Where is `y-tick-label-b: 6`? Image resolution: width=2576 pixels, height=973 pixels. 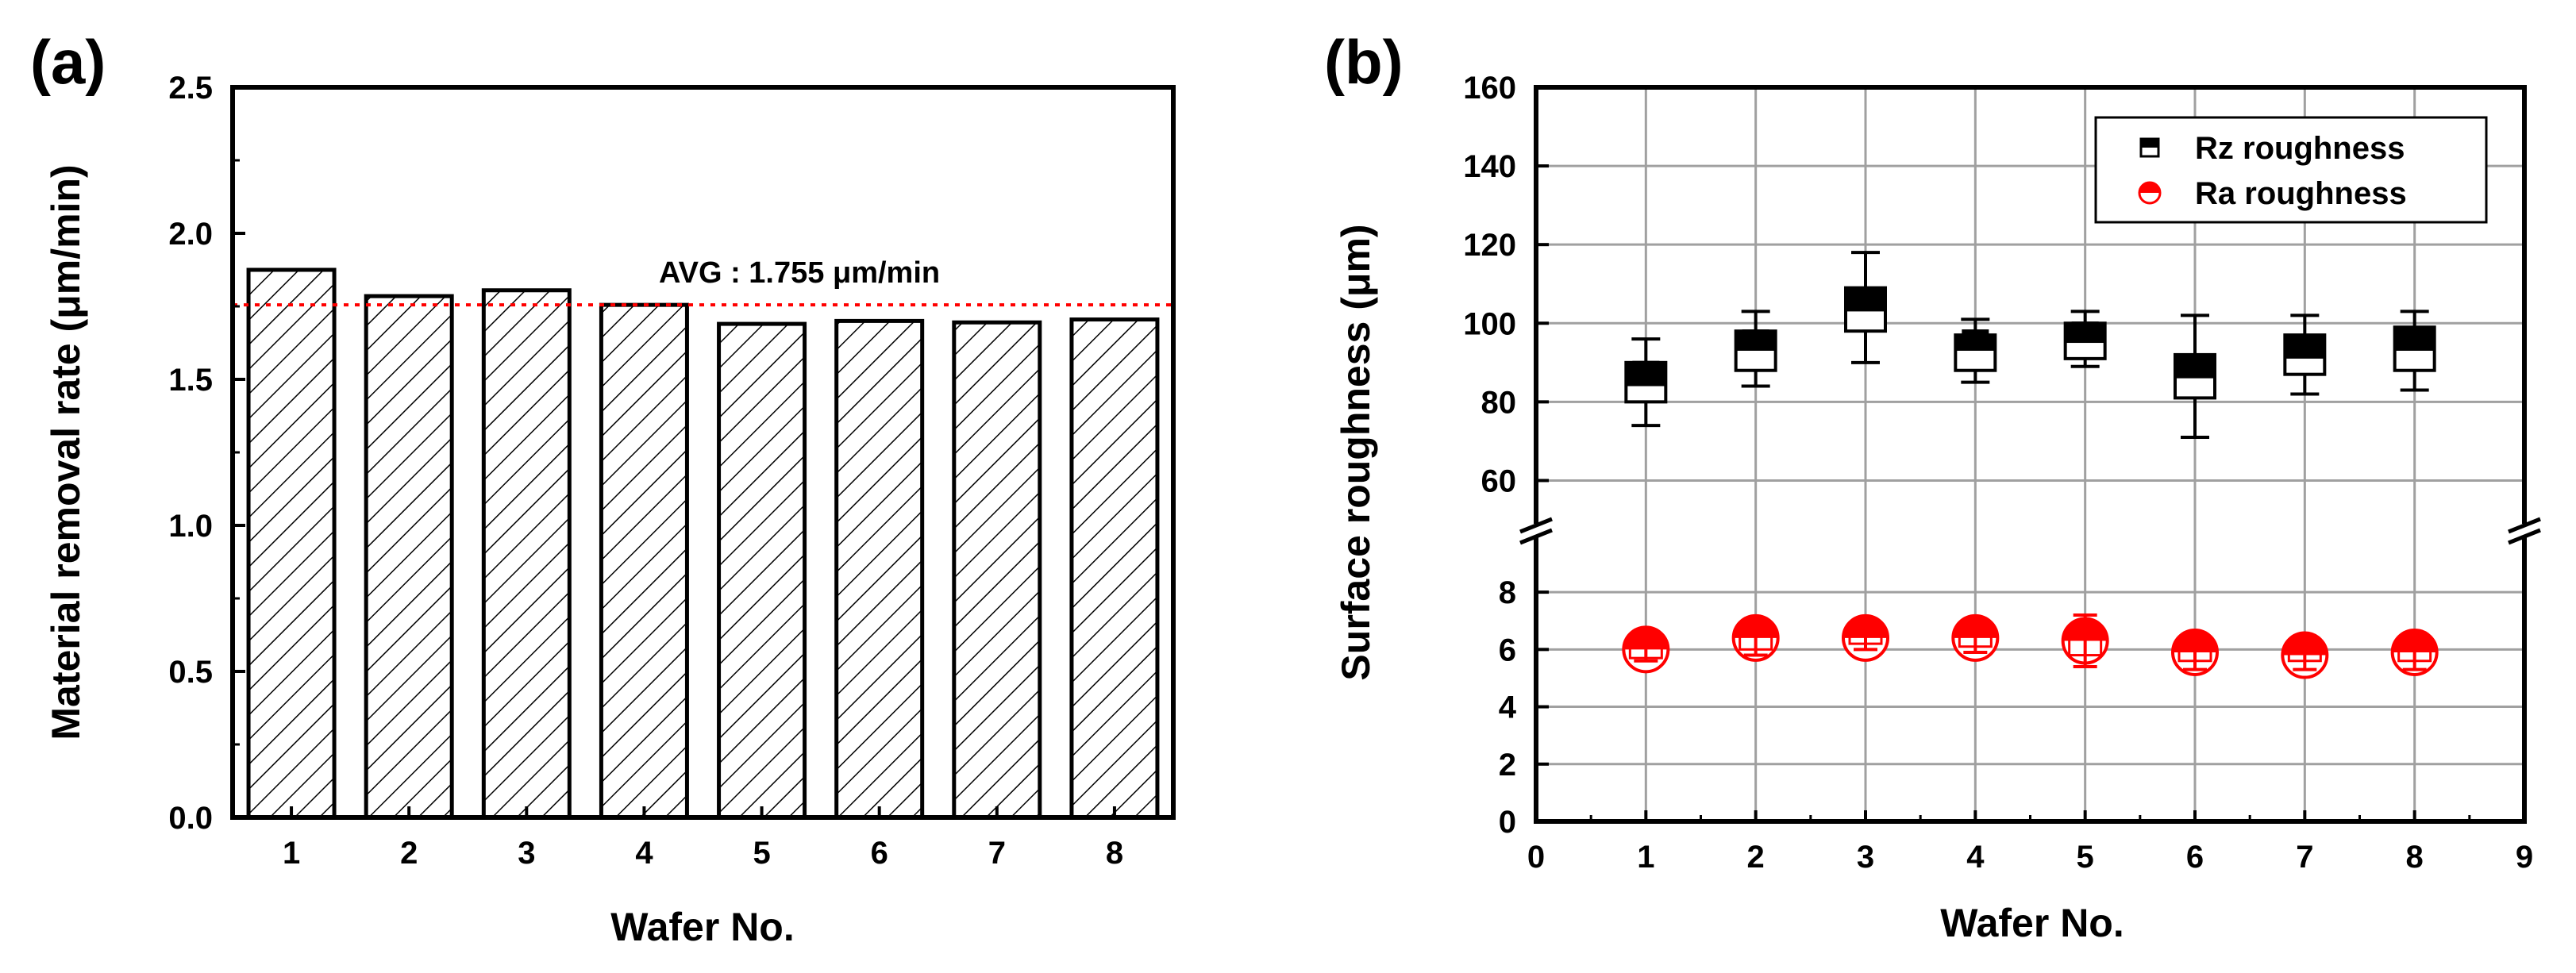
y-tick-label-b: 6 is located at coordinates (1507, 650).